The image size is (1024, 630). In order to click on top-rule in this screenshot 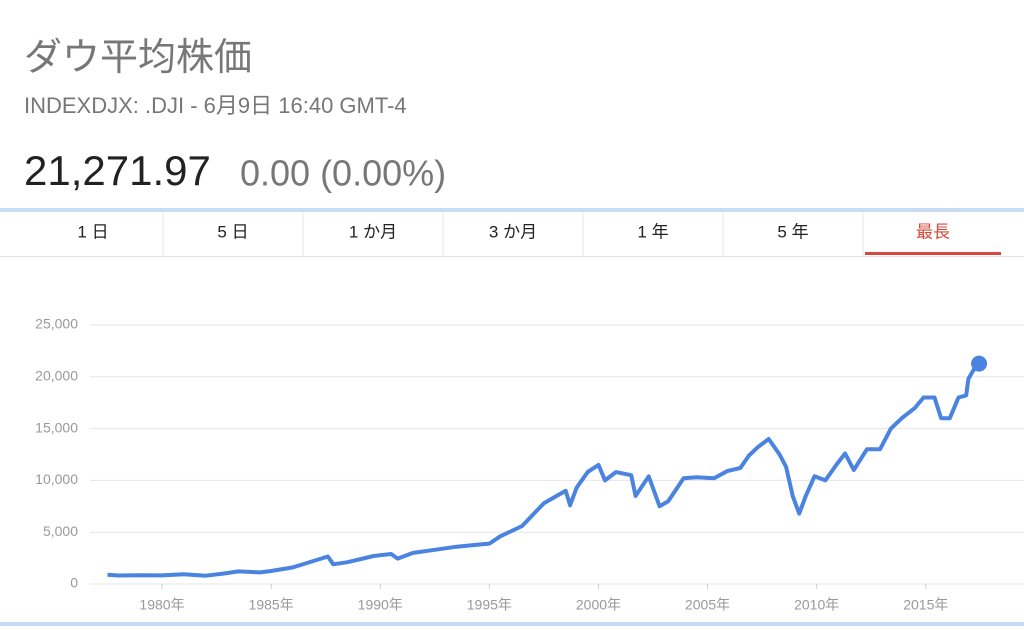, I will do `click(512, 210)`.